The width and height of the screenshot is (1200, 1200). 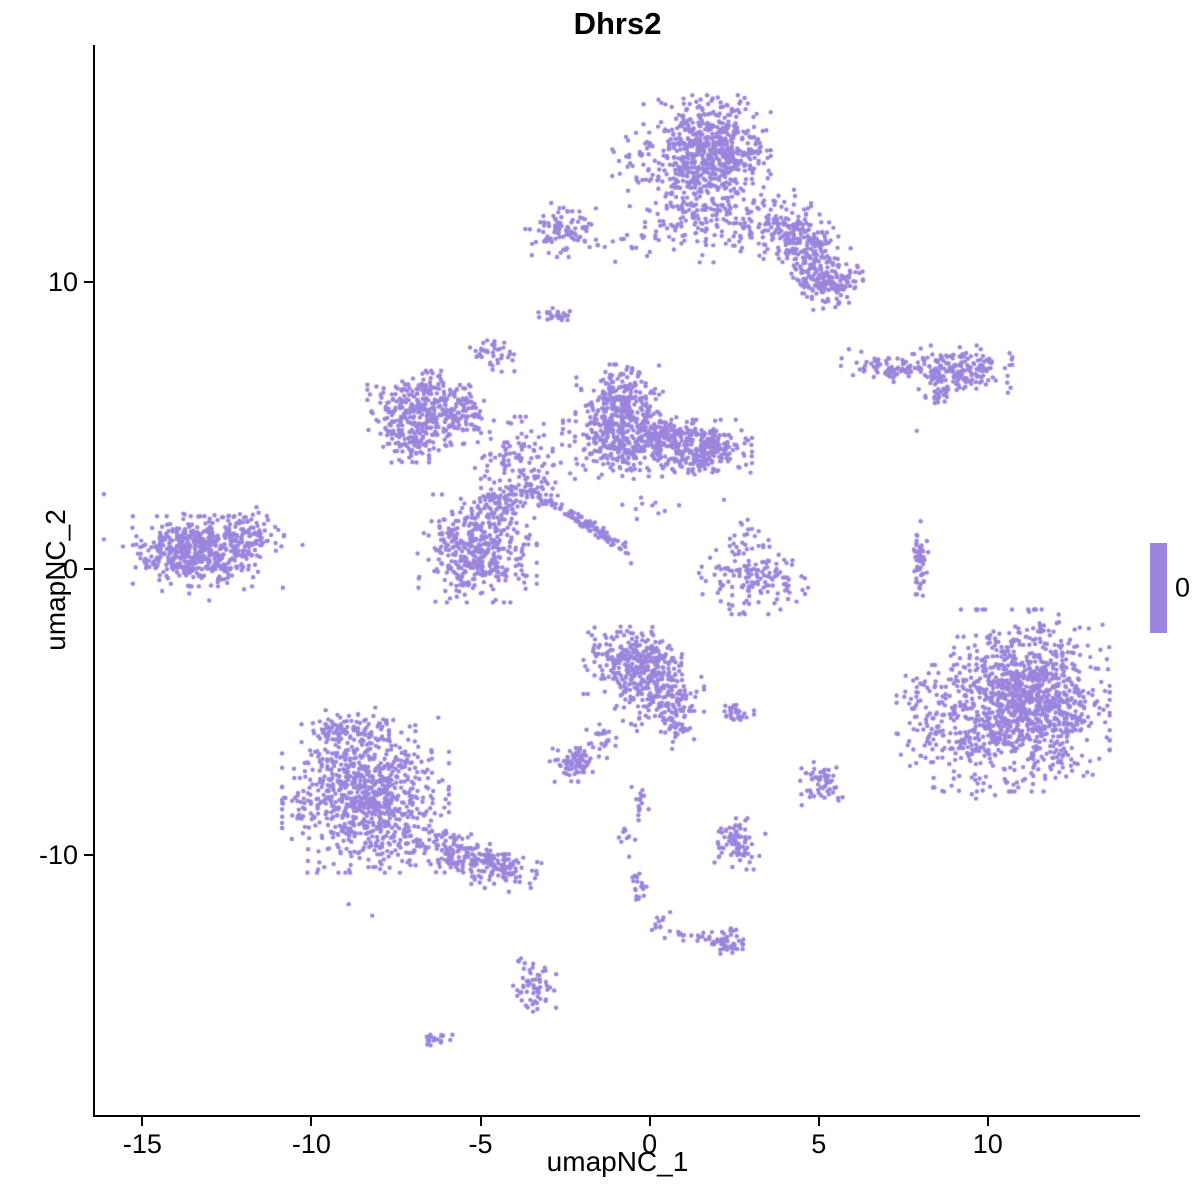 I want to click on chart-title: Dhrs2, so click(x=617, y=23).